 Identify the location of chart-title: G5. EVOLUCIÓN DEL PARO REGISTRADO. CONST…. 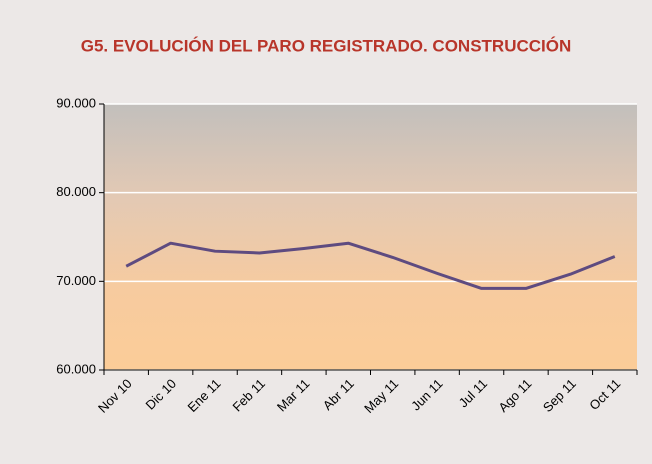
(326, 45).